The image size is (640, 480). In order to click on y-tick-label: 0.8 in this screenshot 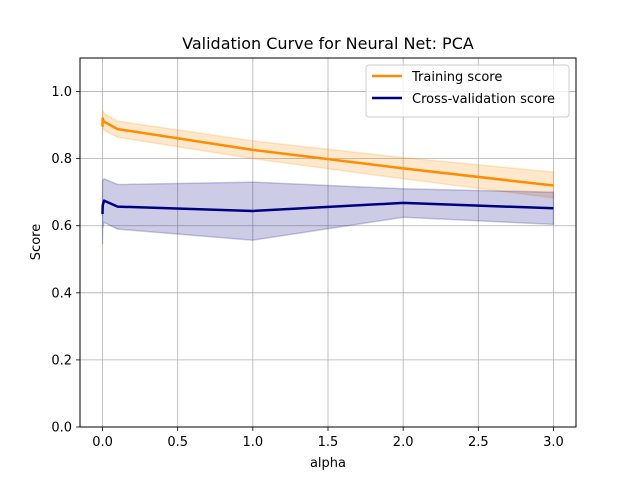, I will do `click(61, 159)`.